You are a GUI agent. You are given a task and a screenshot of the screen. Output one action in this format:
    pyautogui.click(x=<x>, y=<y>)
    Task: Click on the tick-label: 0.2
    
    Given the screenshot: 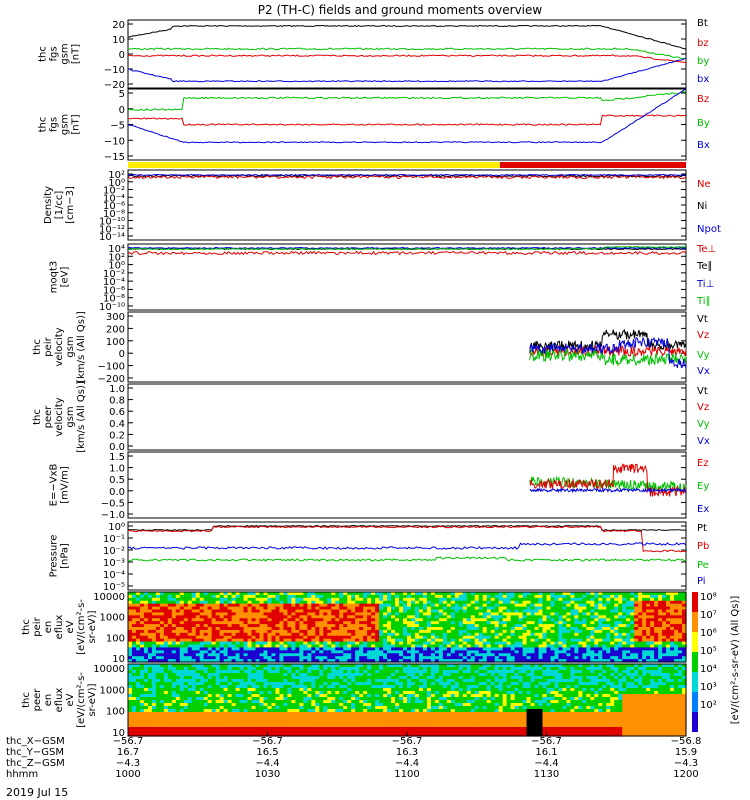 What is the action you would take?
    pyautogui.click(x=117, y=435)
    